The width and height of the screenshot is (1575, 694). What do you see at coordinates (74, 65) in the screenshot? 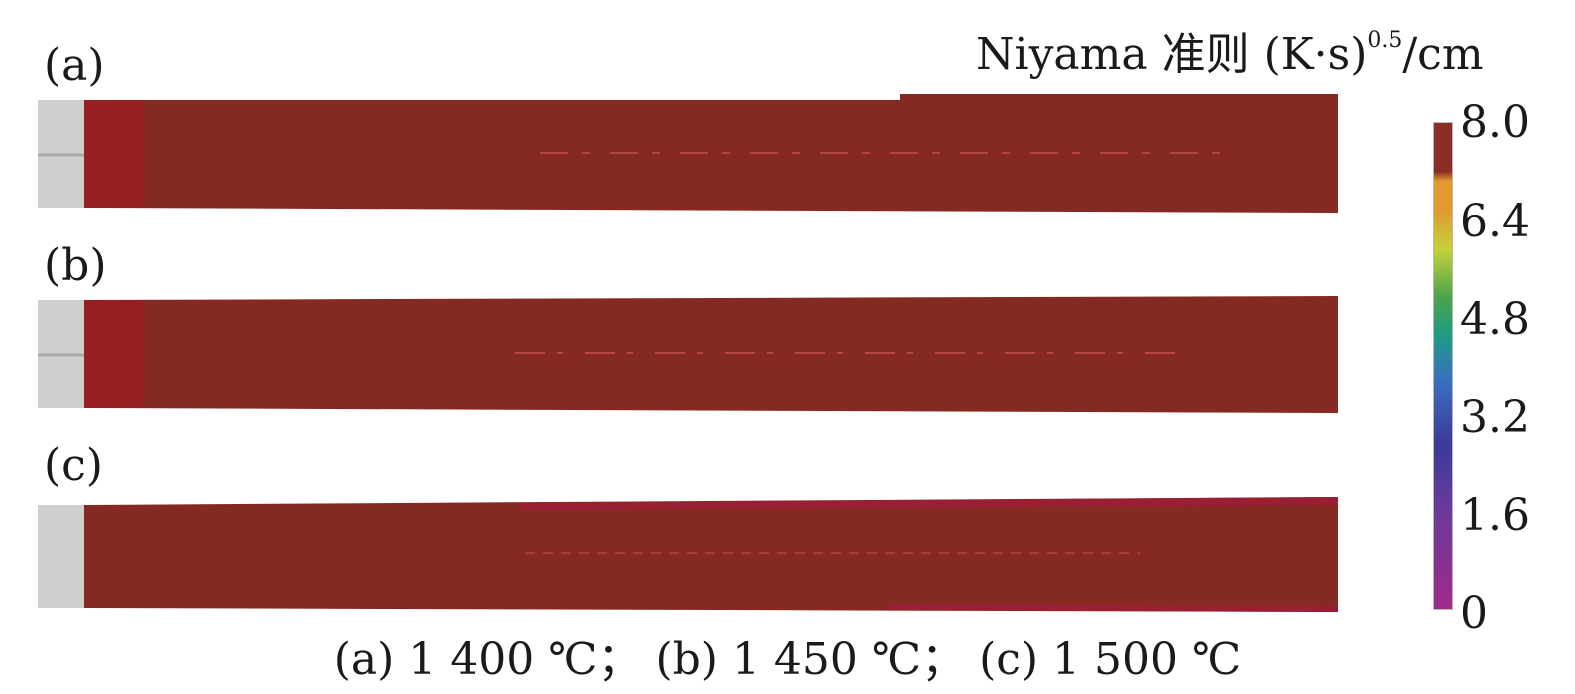
I see `panel-label-a: (a)` at bounding box center [74, 65].